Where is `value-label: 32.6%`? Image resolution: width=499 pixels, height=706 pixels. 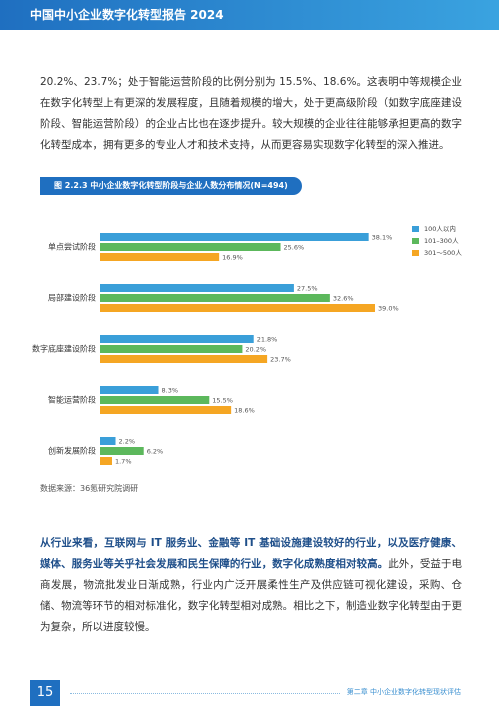
value-label: 32.6% is located at coordinates (343, 299).